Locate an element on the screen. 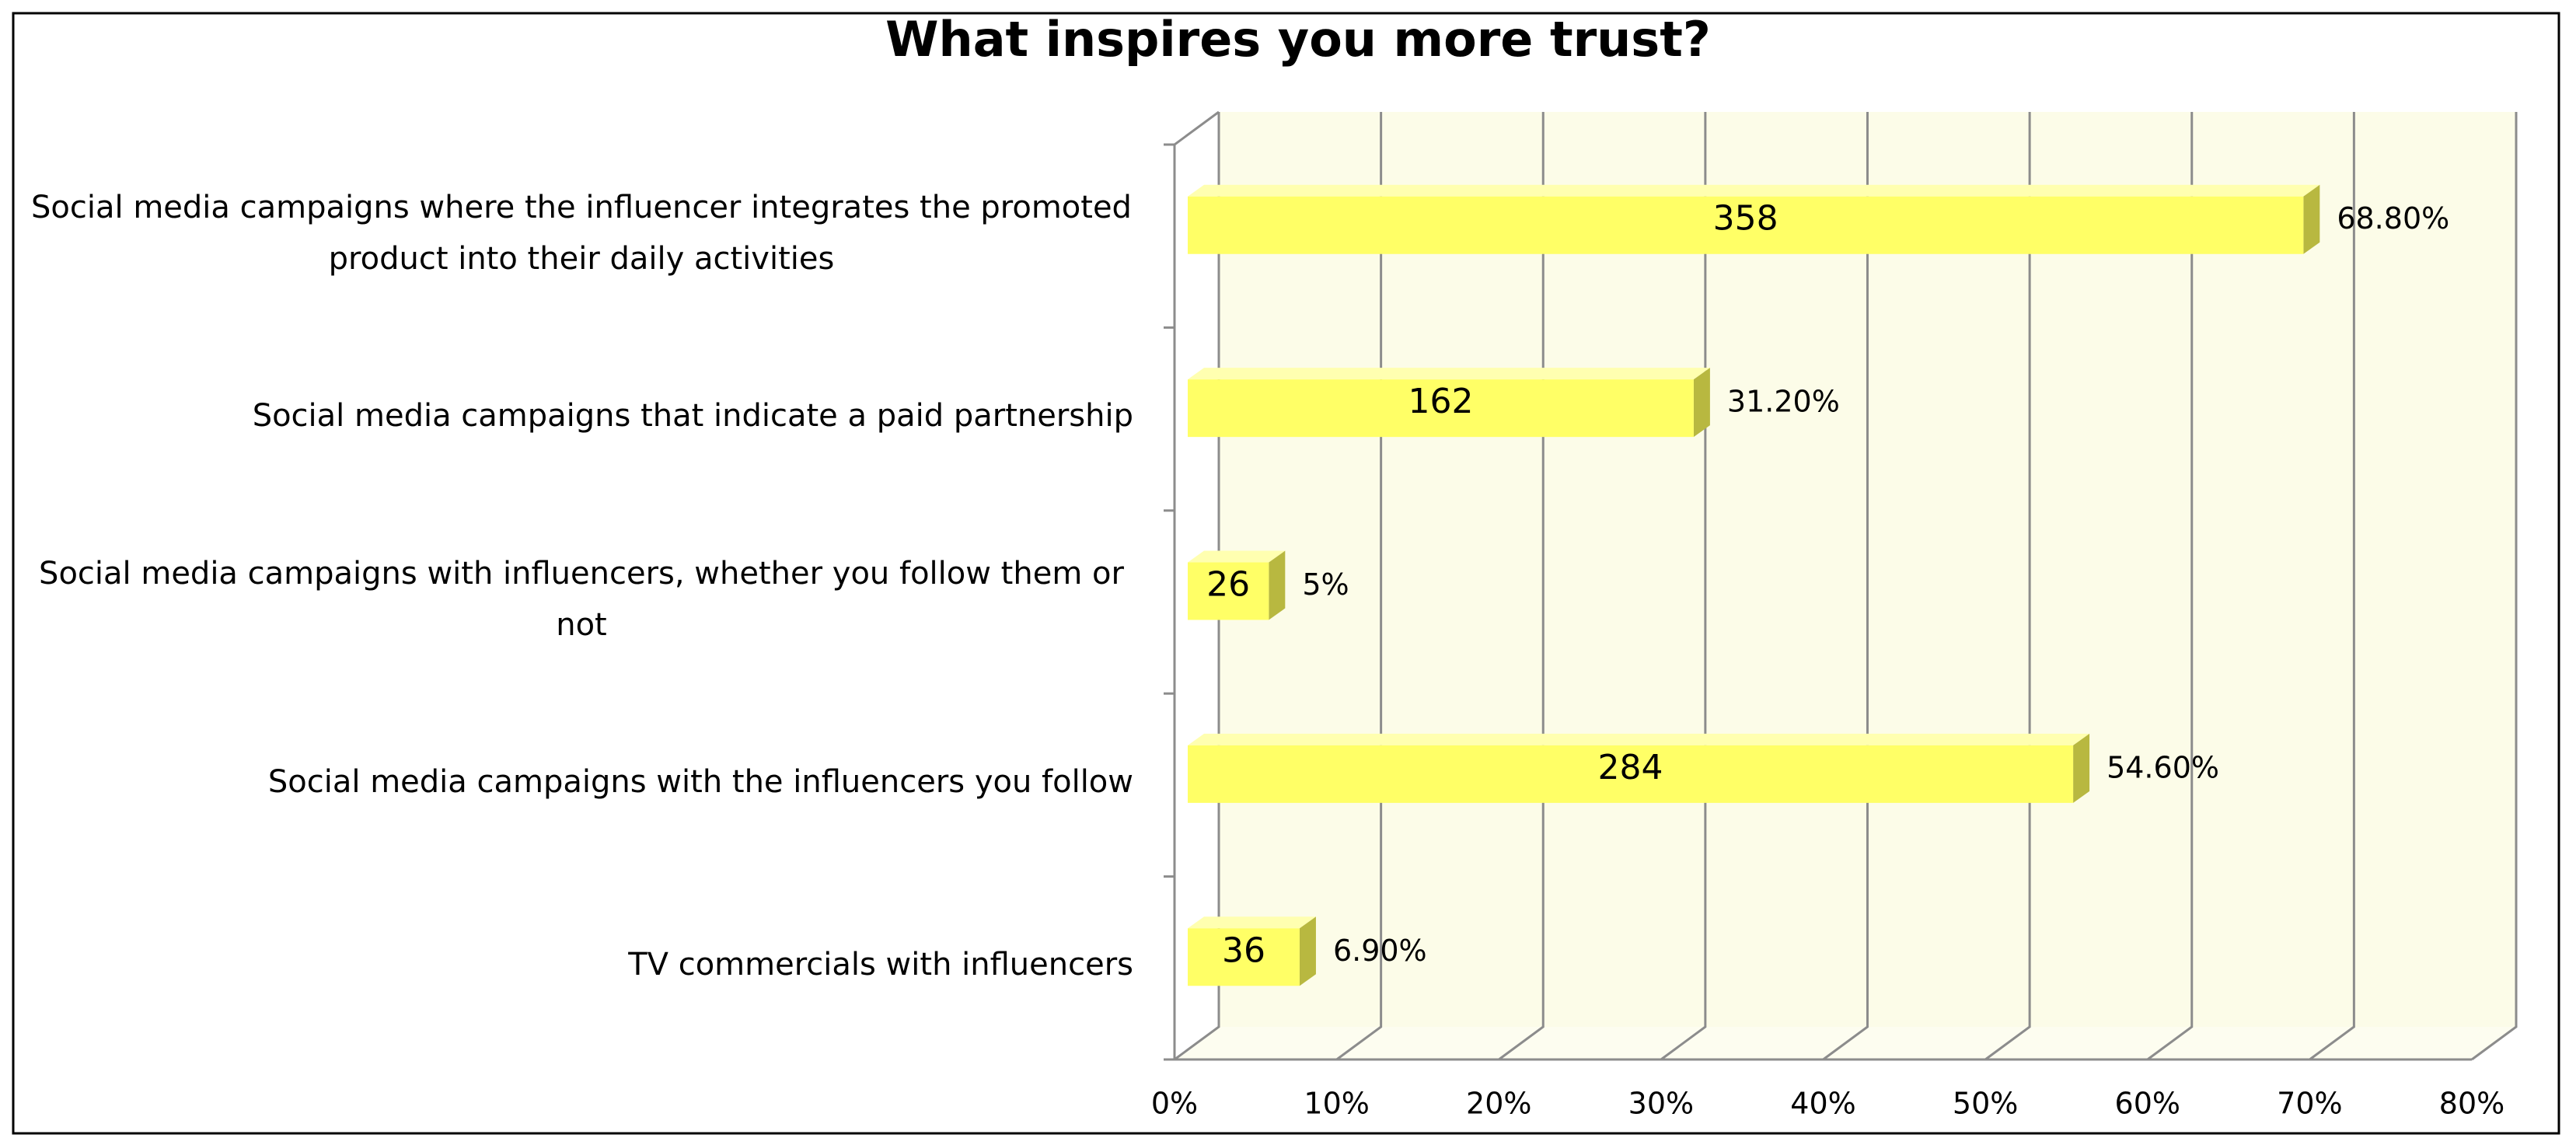  x-tick-label: 60% is located at coordinates (2148, 1104).